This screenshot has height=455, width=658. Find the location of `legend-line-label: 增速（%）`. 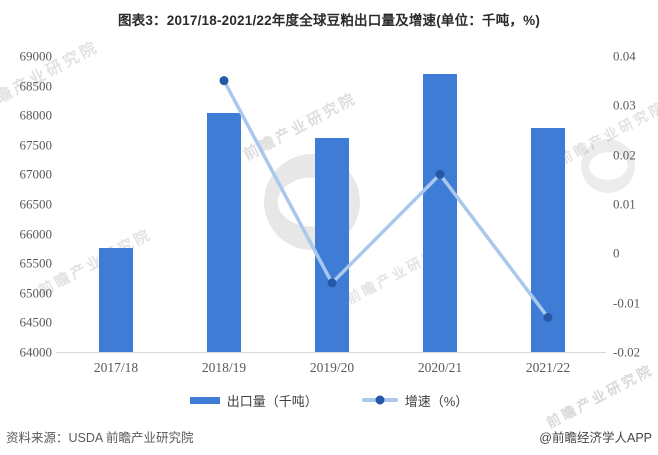

legend-line-label: 增速（%） is located at coordinates (436, 401).